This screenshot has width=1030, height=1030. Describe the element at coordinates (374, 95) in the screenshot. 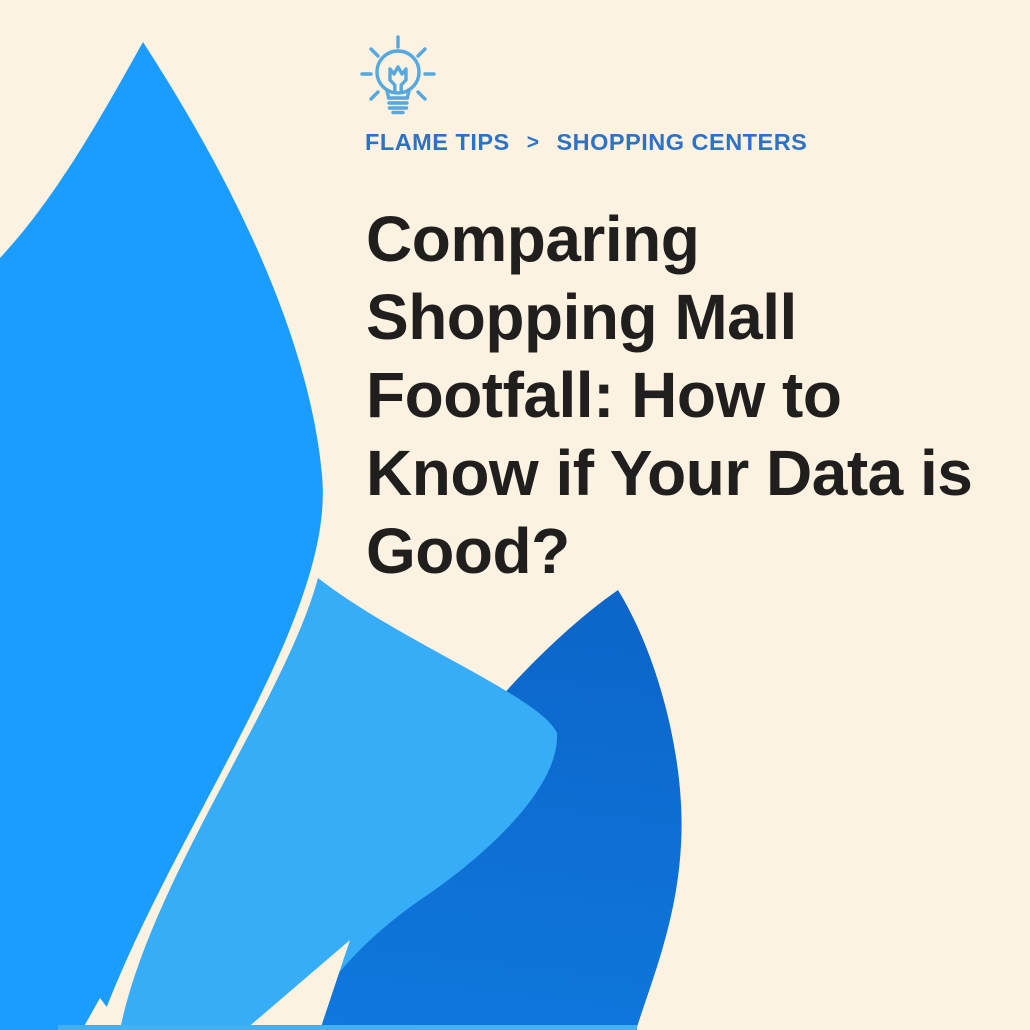

I see `ray-lower-left` at that location.